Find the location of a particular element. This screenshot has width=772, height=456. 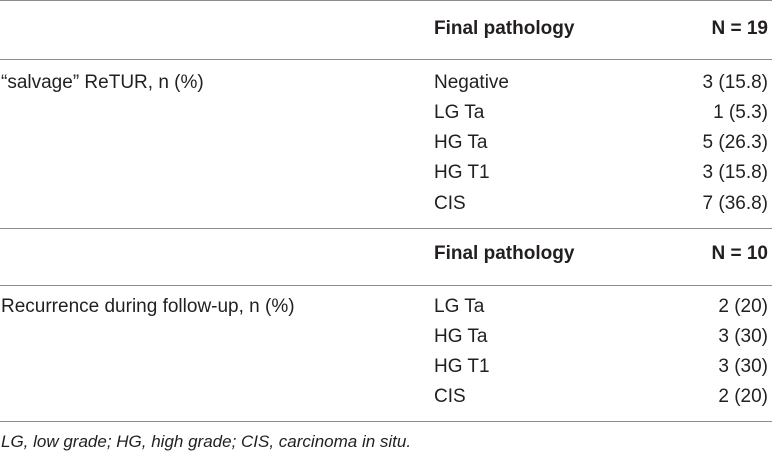

section-2-row-2-pathology: HG Ta is located at coordinates (461, 336).